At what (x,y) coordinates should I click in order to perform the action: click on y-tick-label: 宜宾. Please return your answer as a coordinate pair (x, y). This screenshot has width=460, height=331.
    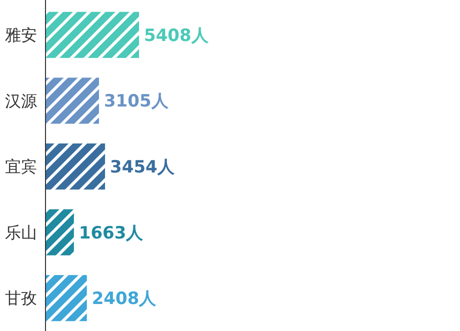
    Looking at the image, I should click on (21, 166).